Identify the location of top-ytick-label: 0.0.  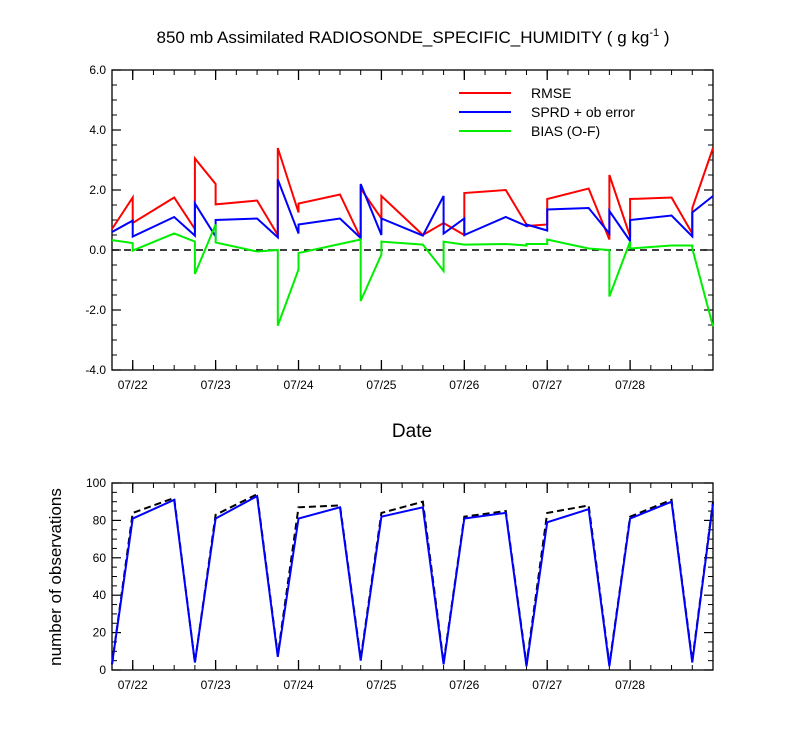
(97, 250).